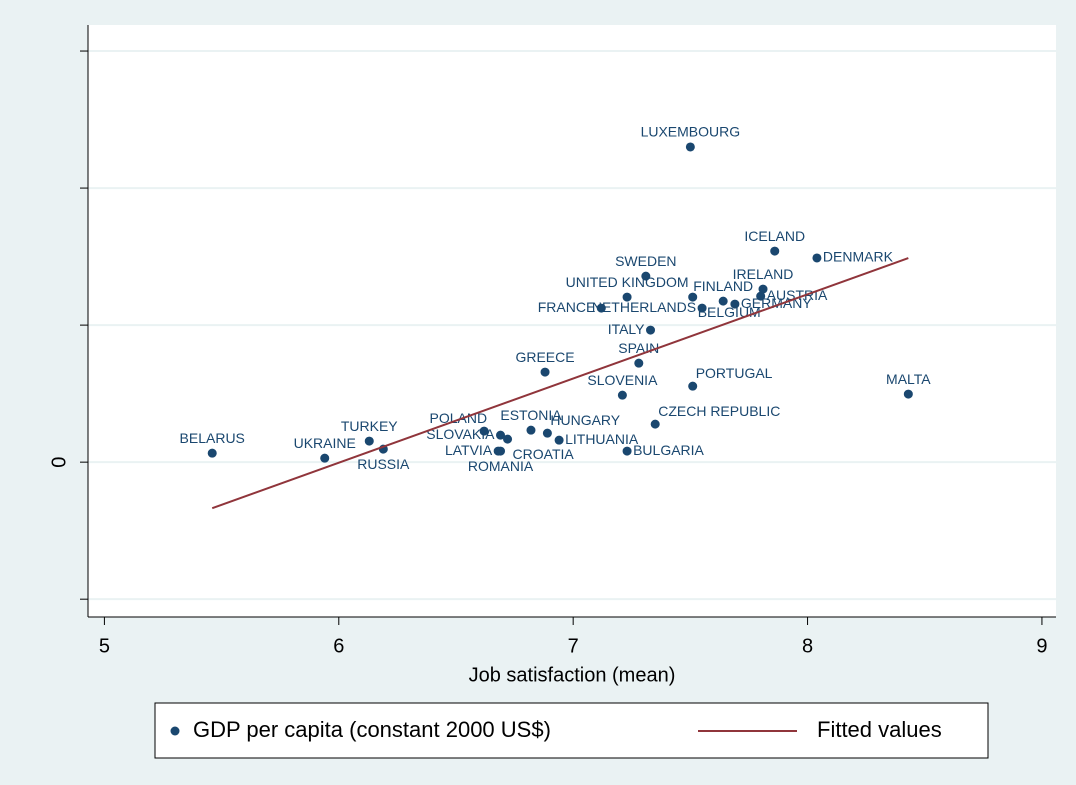 The image size is (1076, 785). What do you see at coordinates (175, 731) in the screenshot?
I see `legend-marker` at bounding box center [175, 731].